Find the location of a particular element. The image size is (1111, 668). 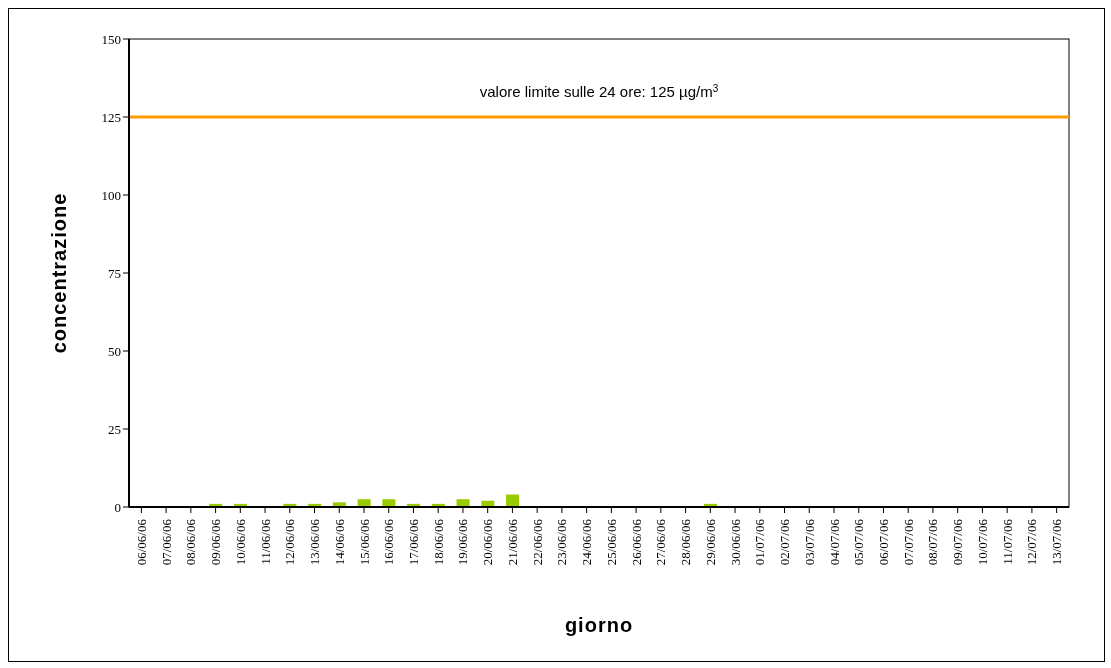

x-tick-label: 30/06/06 is located at coordinates (735, 542).